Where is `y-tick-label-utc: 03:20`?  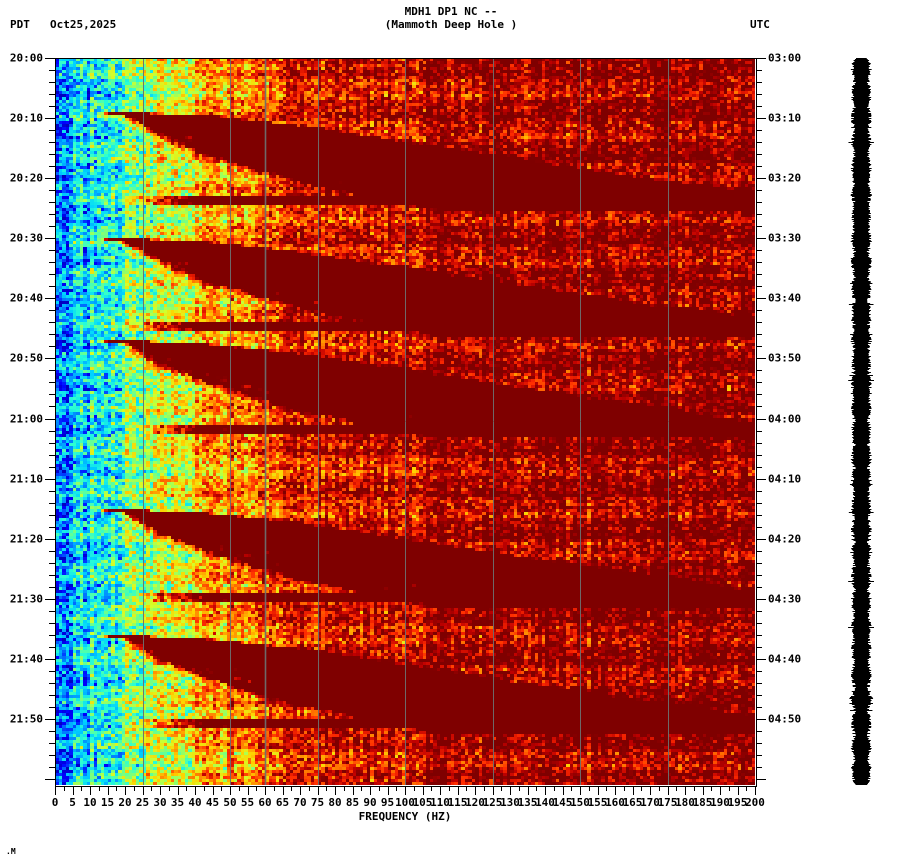 y-tick-label-utc: 03:20 is located at coordinates (785, 178).